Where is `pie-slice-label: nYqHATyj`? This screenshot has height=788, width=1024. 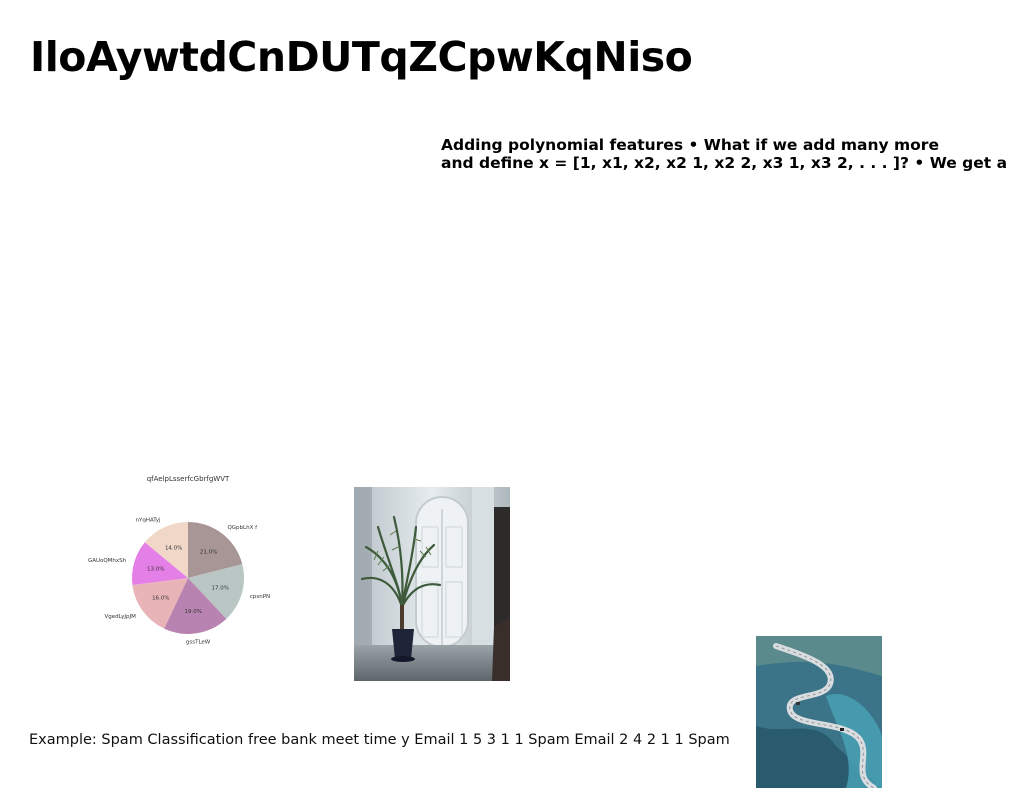 pie-slice-label: nYqHATyj is located at coordinates (148, 521).